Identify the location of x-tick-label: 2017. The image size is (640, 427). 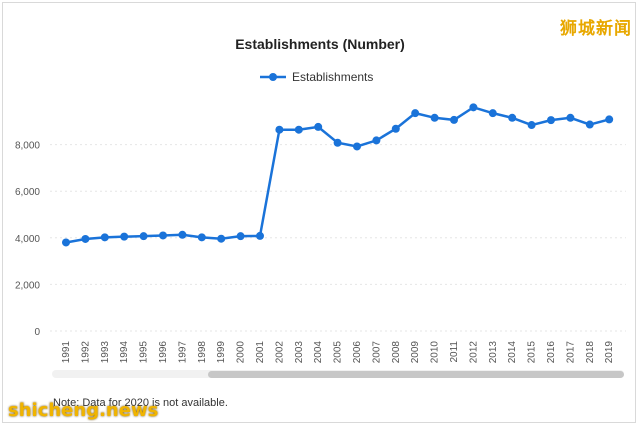
(570, 352).